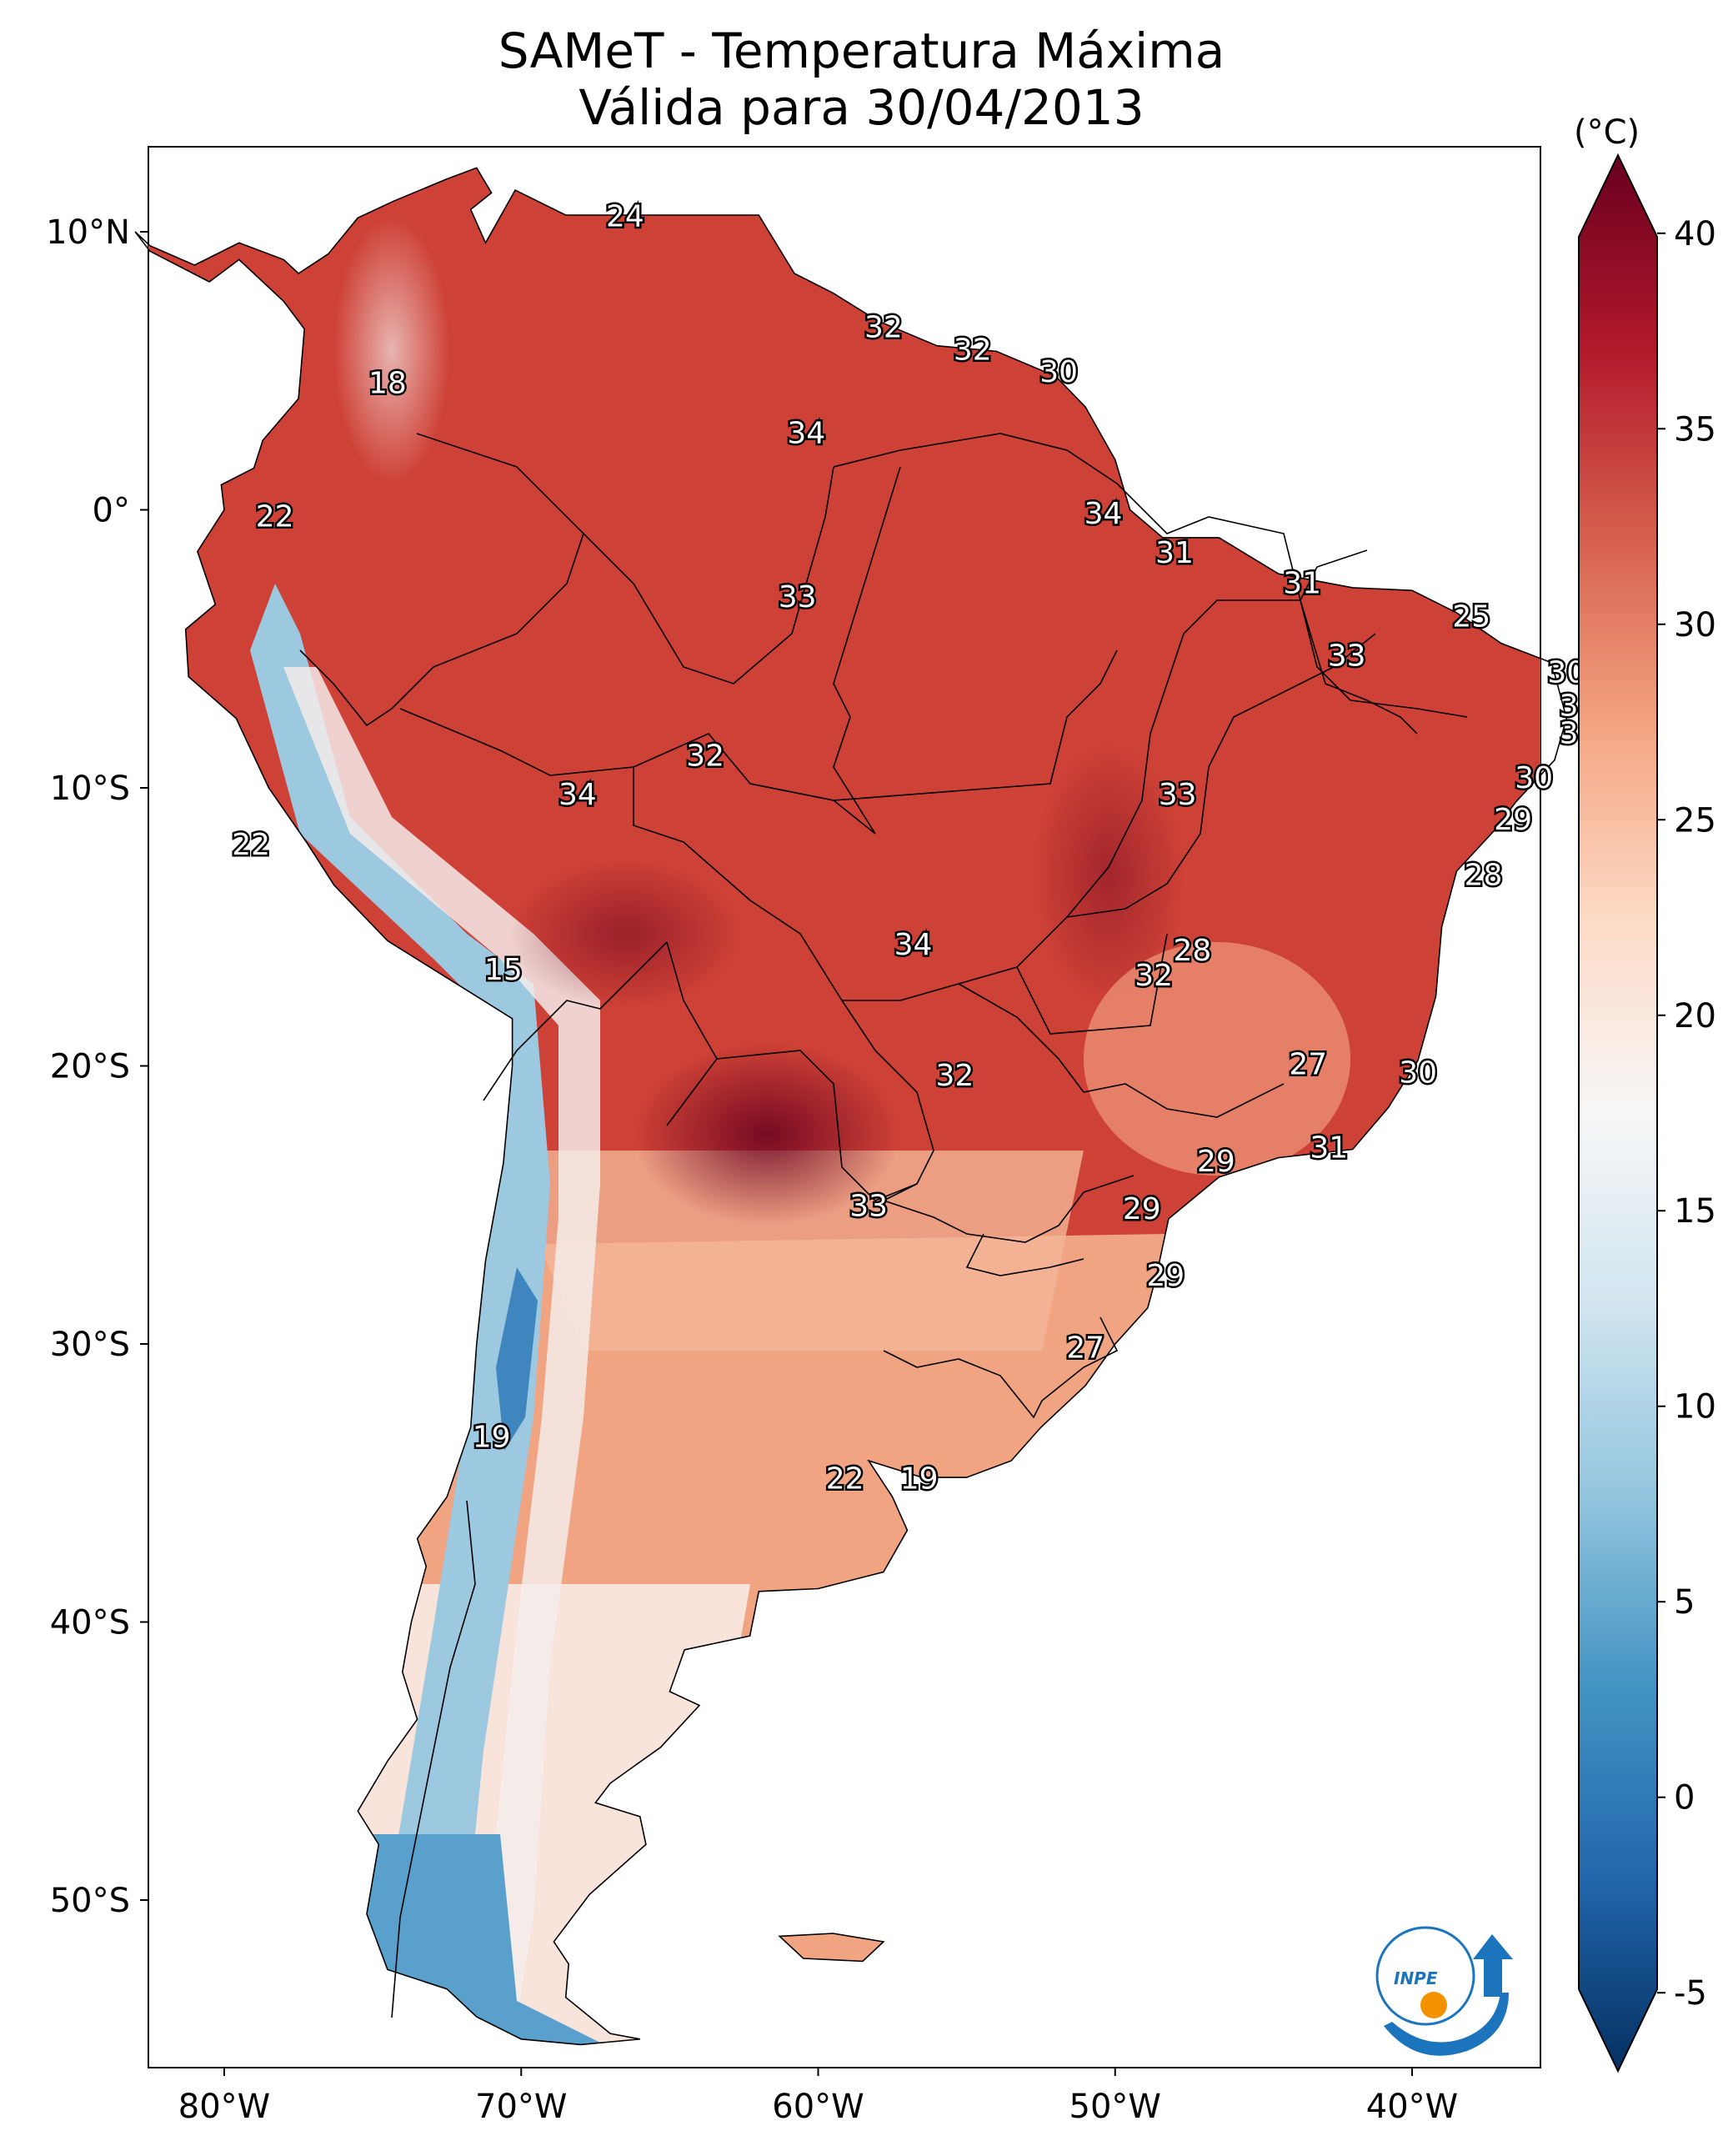 The width and height of the screenshot is (1723, 2156). I want to click on colorbar-tick-label: 0, so click(1684, 1799).